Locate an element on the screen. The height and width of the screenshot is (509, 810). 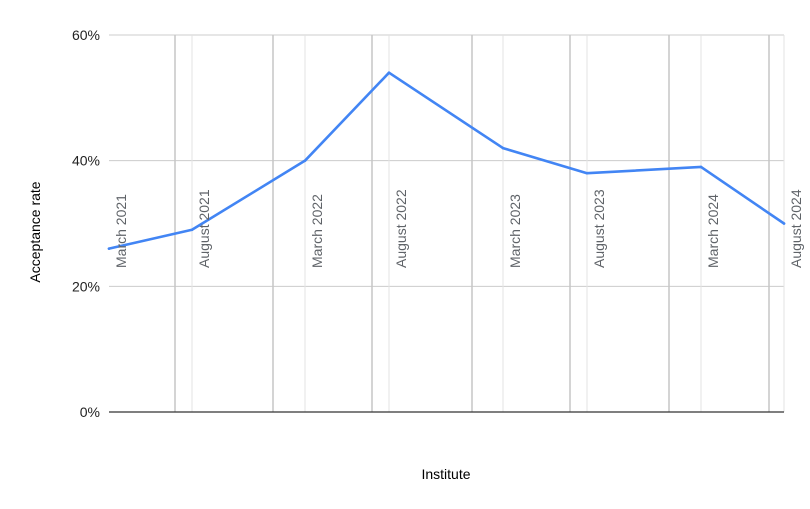
x-axis-title: Institute is located at coordinates (445, 474).